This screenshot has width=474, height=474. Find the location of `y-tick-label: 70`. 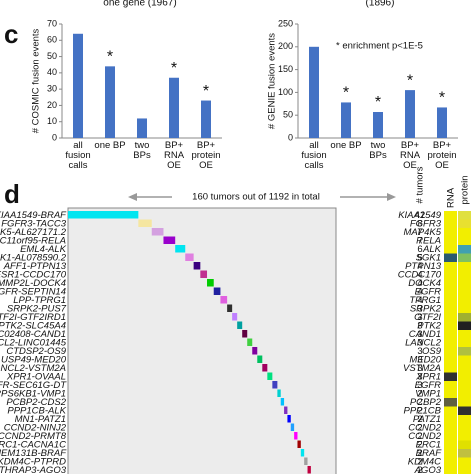

y-tick-label: 70 is located at coordinates (52, 23).